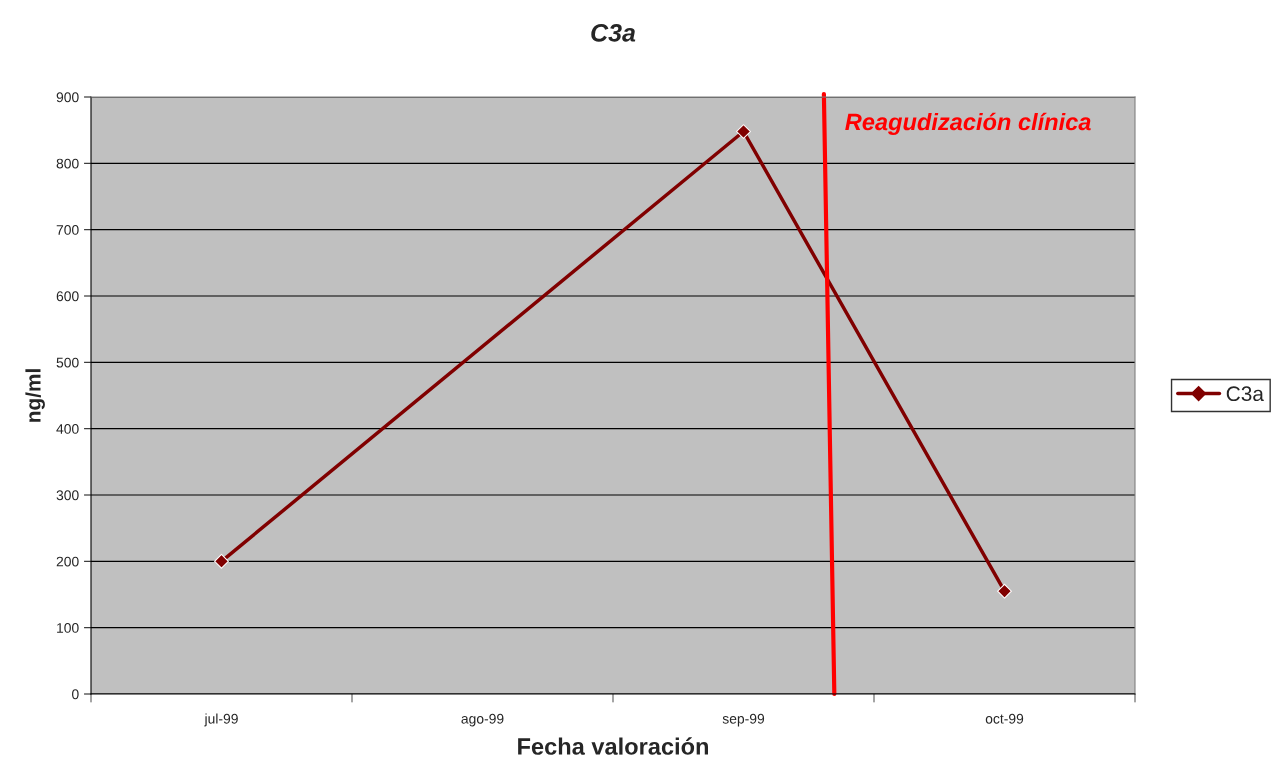 This screenshot has height=769, width=1288. Describe the element at coordinates (221, 720) in the screenshot. I see `x-tick-label: jul-99` at that location.